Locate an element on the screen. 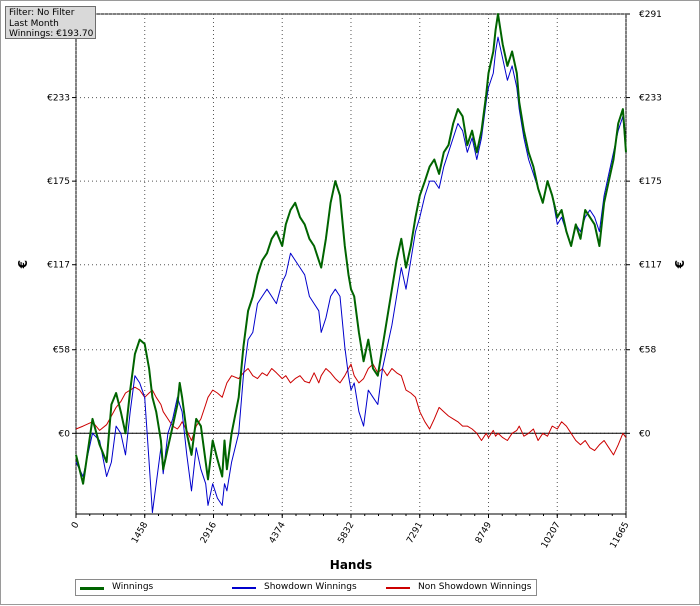 Image resolution: width=700 pixels, height=606 pixels. y-tick-label-right: €291 is located at coordinates (650, 15).